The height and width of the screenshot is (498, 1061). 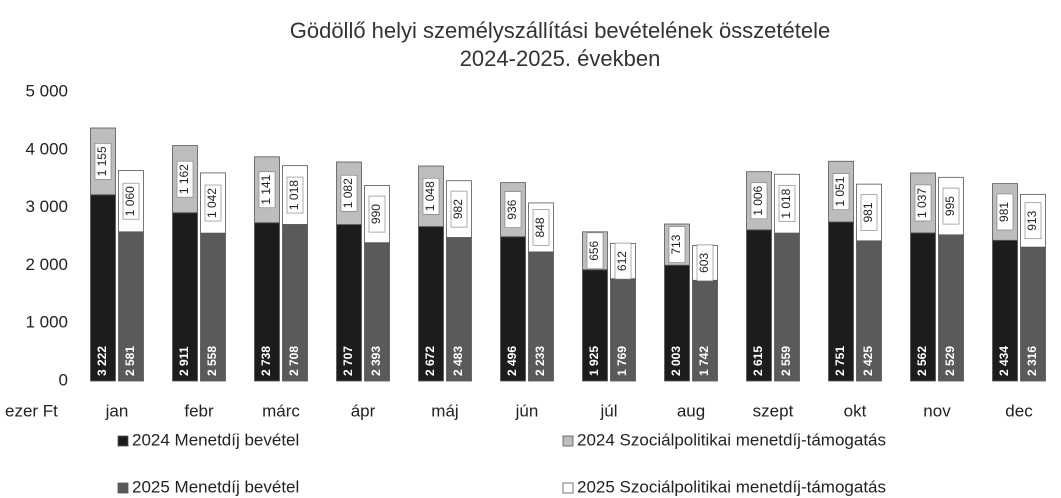 What do you see at coordinates (1004, 361) in the screenshot?
I see `value-label: 2 434` at bounding box center [1004, 361].